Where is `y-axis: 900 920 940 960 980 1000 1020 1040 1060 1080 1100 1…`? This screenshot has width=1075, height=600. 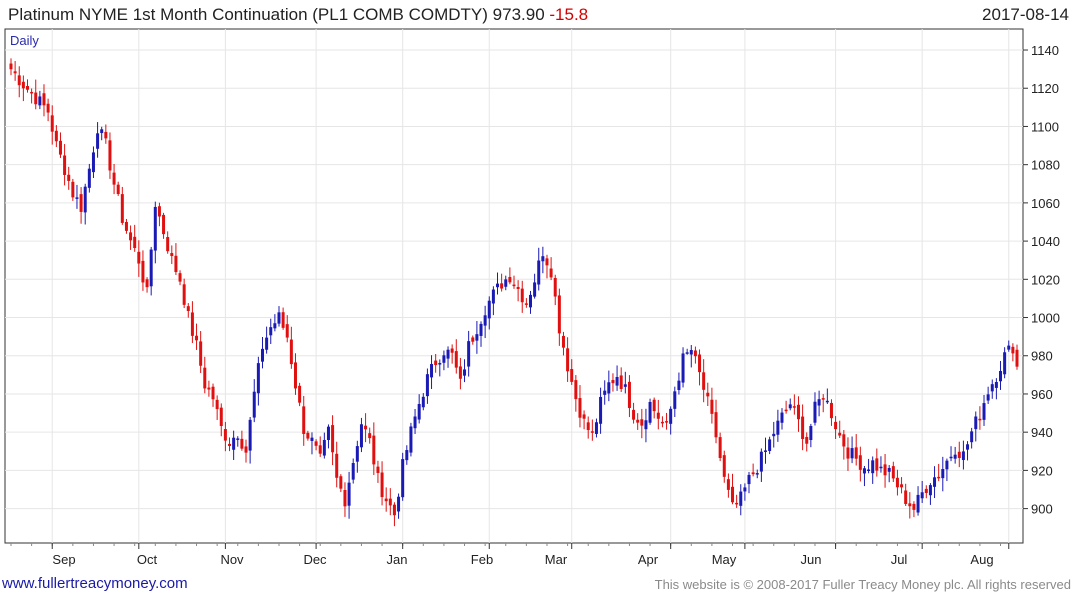
y-axis: 900 920 940 960 980 1000 1020 1040 1060 1080 1100 1… is located at coordinates (1041, 280).